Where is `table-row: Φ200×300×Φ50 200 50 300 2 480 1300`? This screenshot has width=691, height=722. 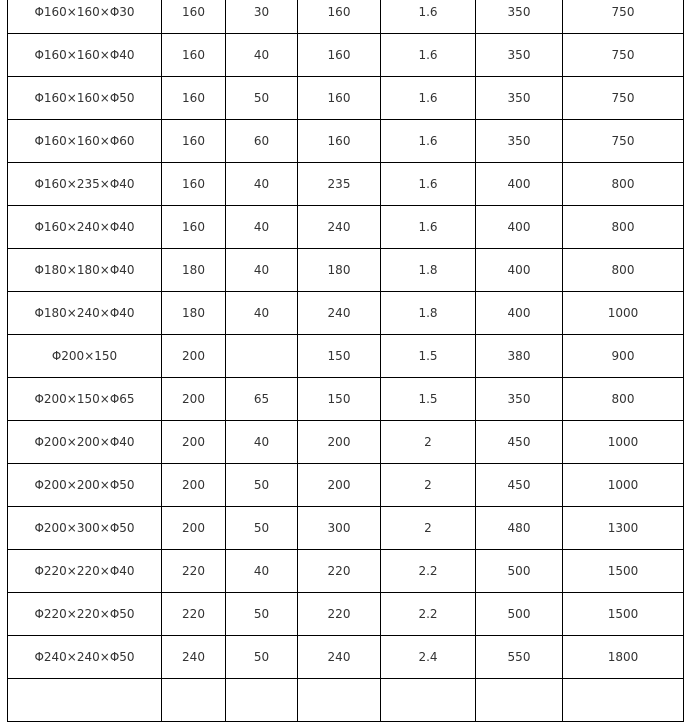
table-row: Φ200×300×Φ50 200 50 300 2 480 1300 is located at coordinates (345, 528).